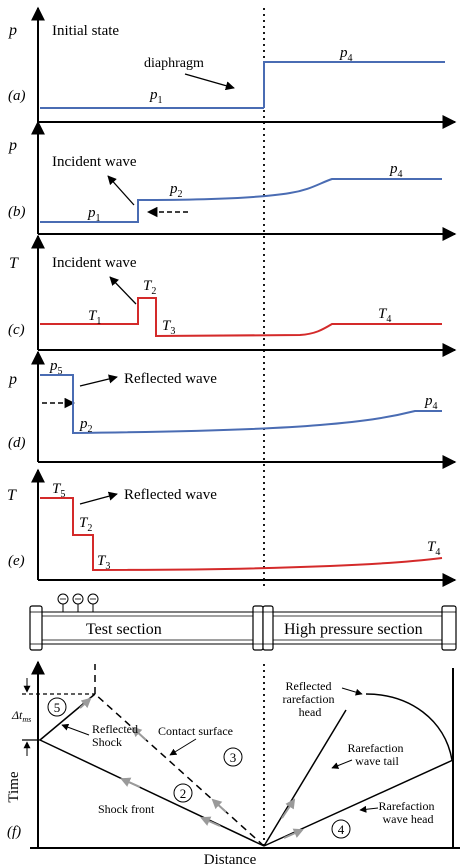 The width and height of the screenshot is (471, 868). I want to click on reflected-shock-label: Reflected Shock, so click(116, 735).